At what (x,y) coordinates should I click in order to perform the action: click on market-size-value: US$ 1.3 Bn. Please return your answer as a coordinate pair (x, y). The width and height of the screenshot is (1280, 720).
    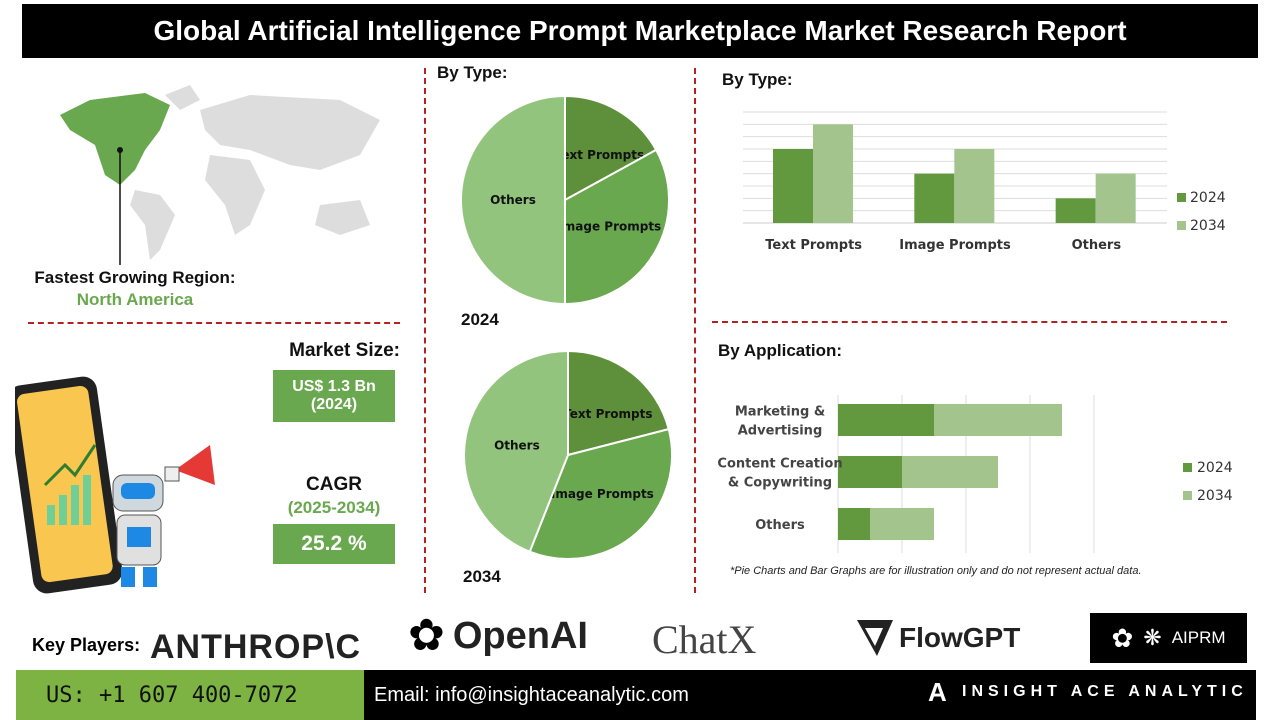
    Looking at the image, I should click on (334, 386).